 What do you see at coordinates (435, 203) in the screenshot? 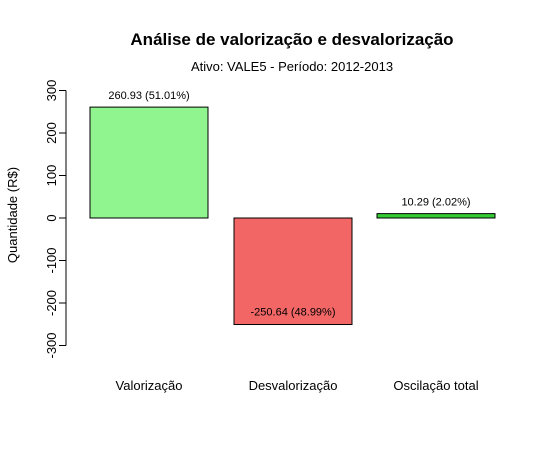
I see `data-label-2: 10.29 (2.02%)` at bounding box center [435, 203].